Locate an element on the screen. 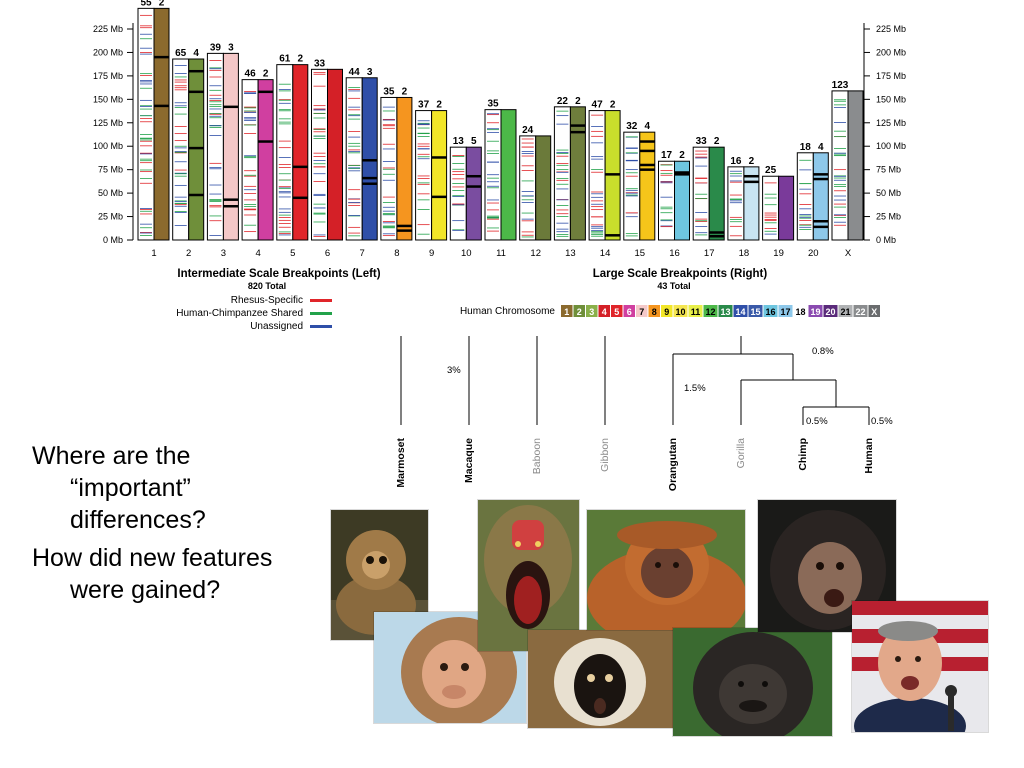  chromosome-5: 61 2 is located at coordinates (292, 147).